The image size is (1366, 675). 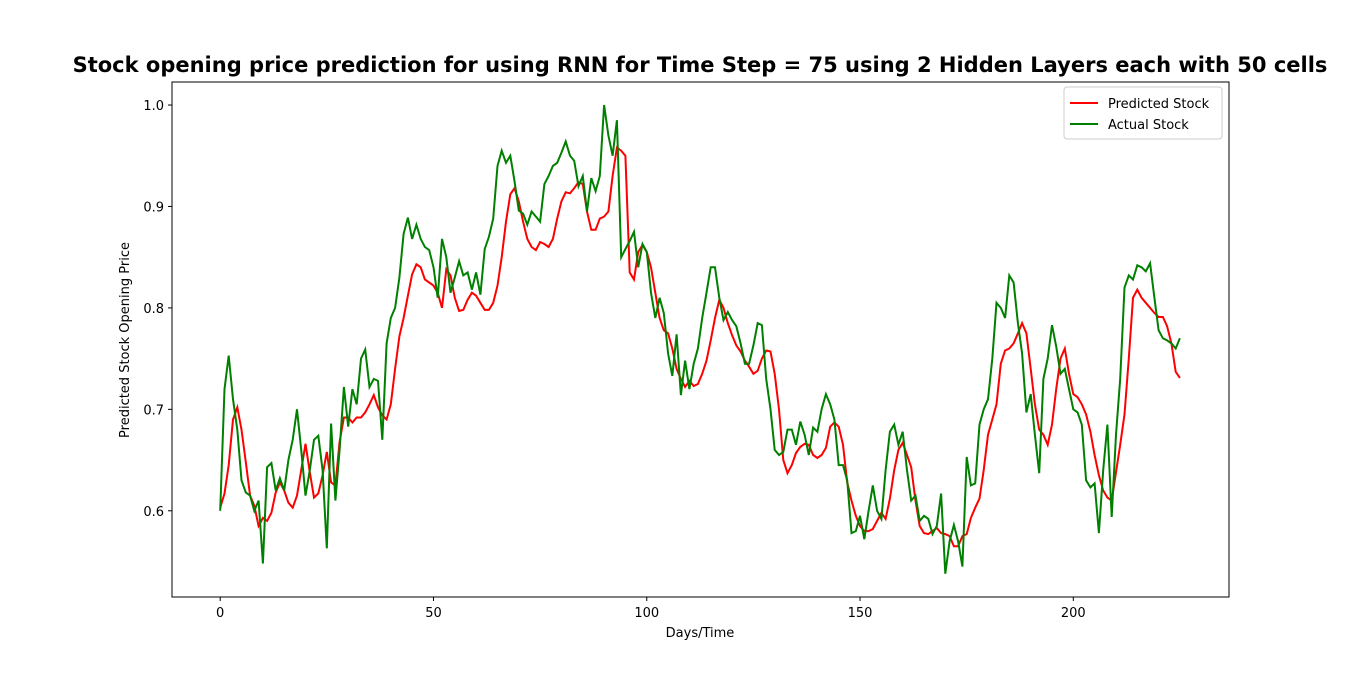 What do you see at coordinates (153, 410) in the screenshot?
I see `y-tick-label: 0.7` at bounding box center [153, 410].